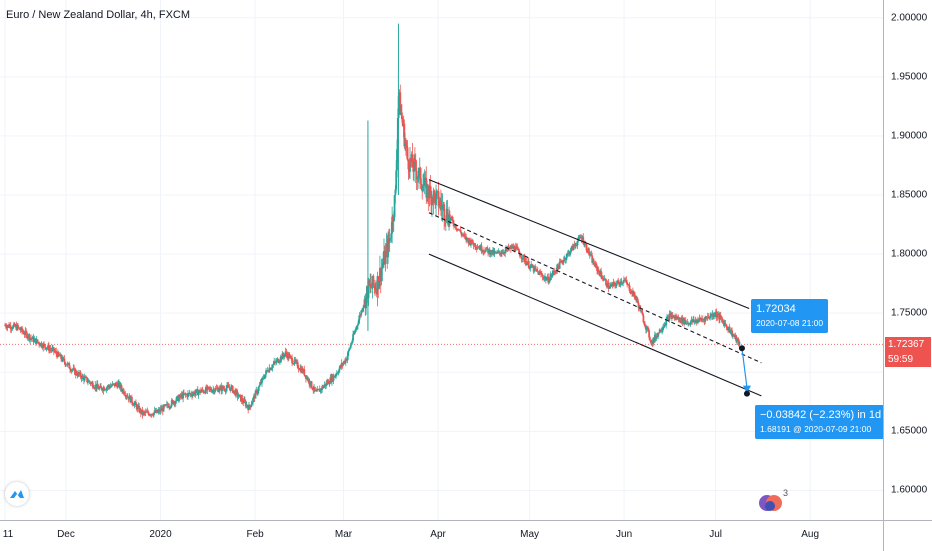 This screenshot has width=932, height=551. What do you see at coordinates (786, 493) in the screenshot?
I see `ideas-count: 3` at bounding box center [786, 493].